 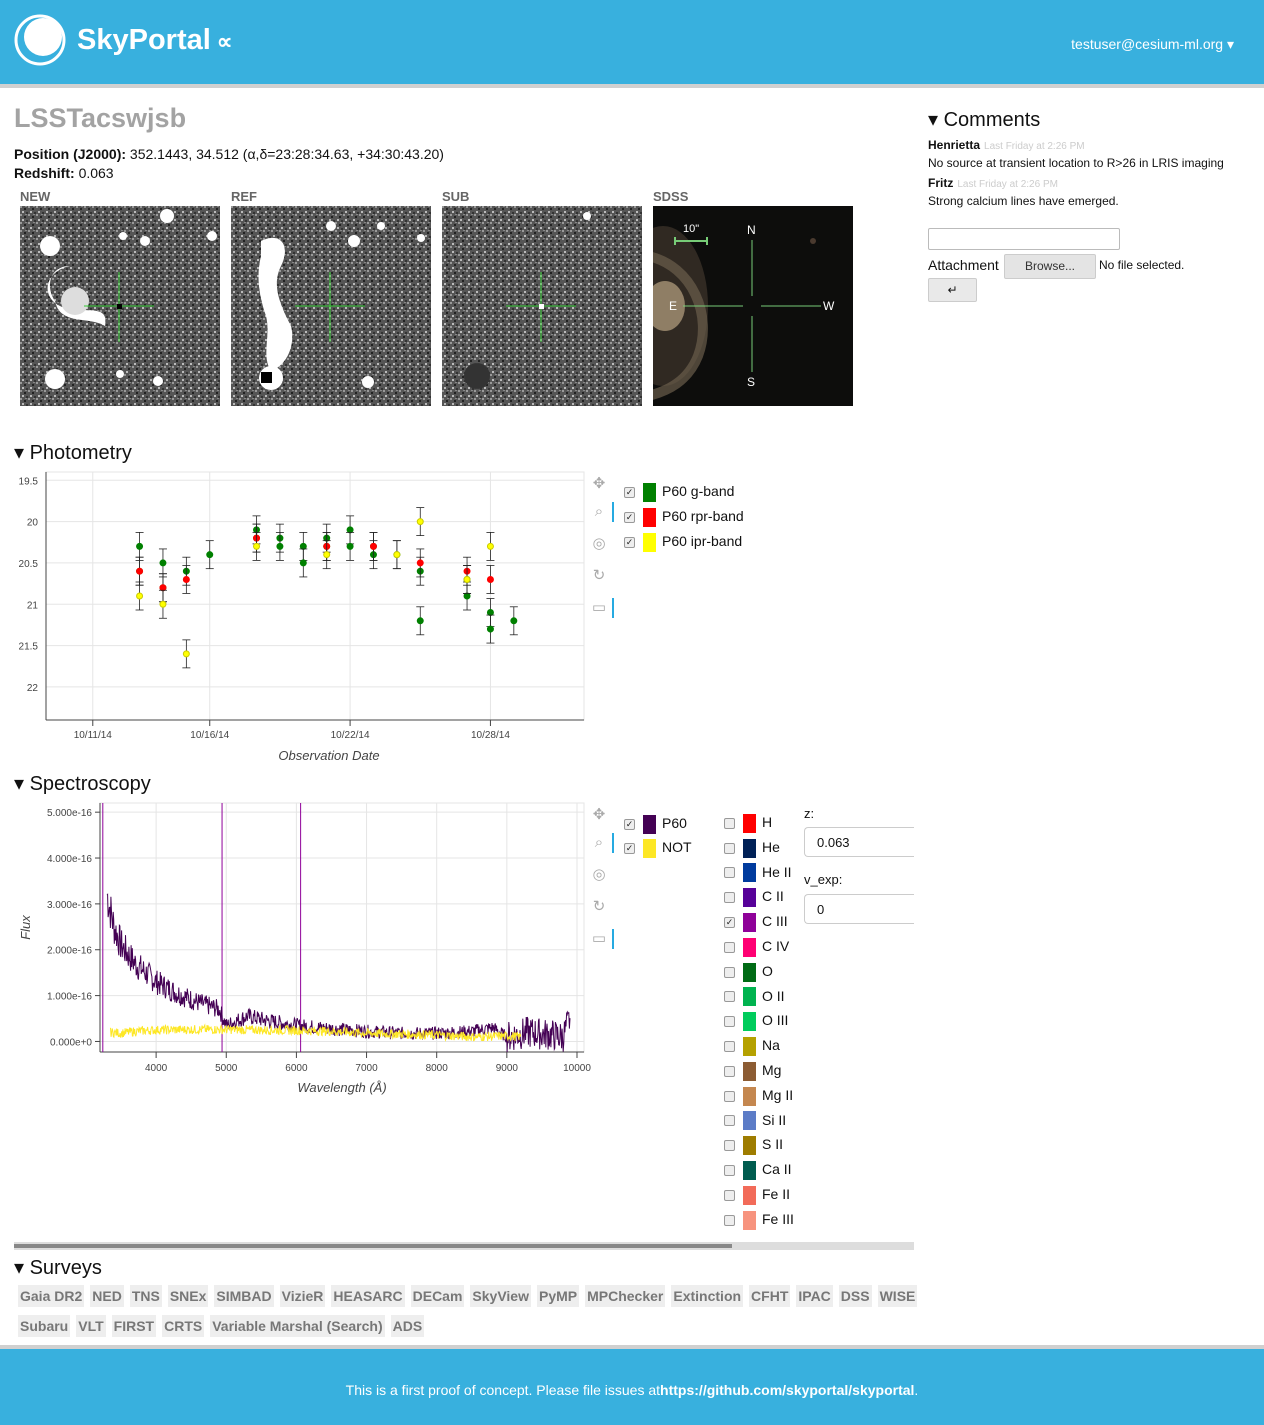 What do you see at coordinates (120, 306) in the screenshot?
I see `thumbnail-new` at bounding box center [120, 306].